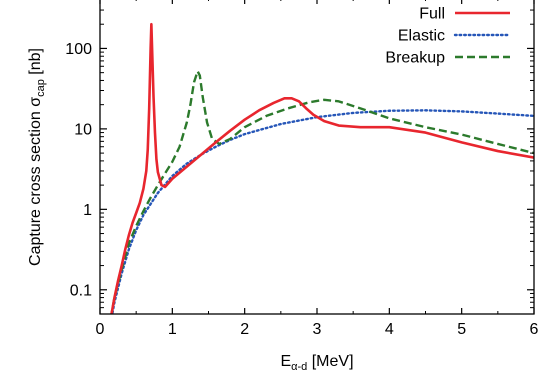 The height and width of the screenshot is (379, 547). I want to click on legend-label-full: Full, so click(432, 14).